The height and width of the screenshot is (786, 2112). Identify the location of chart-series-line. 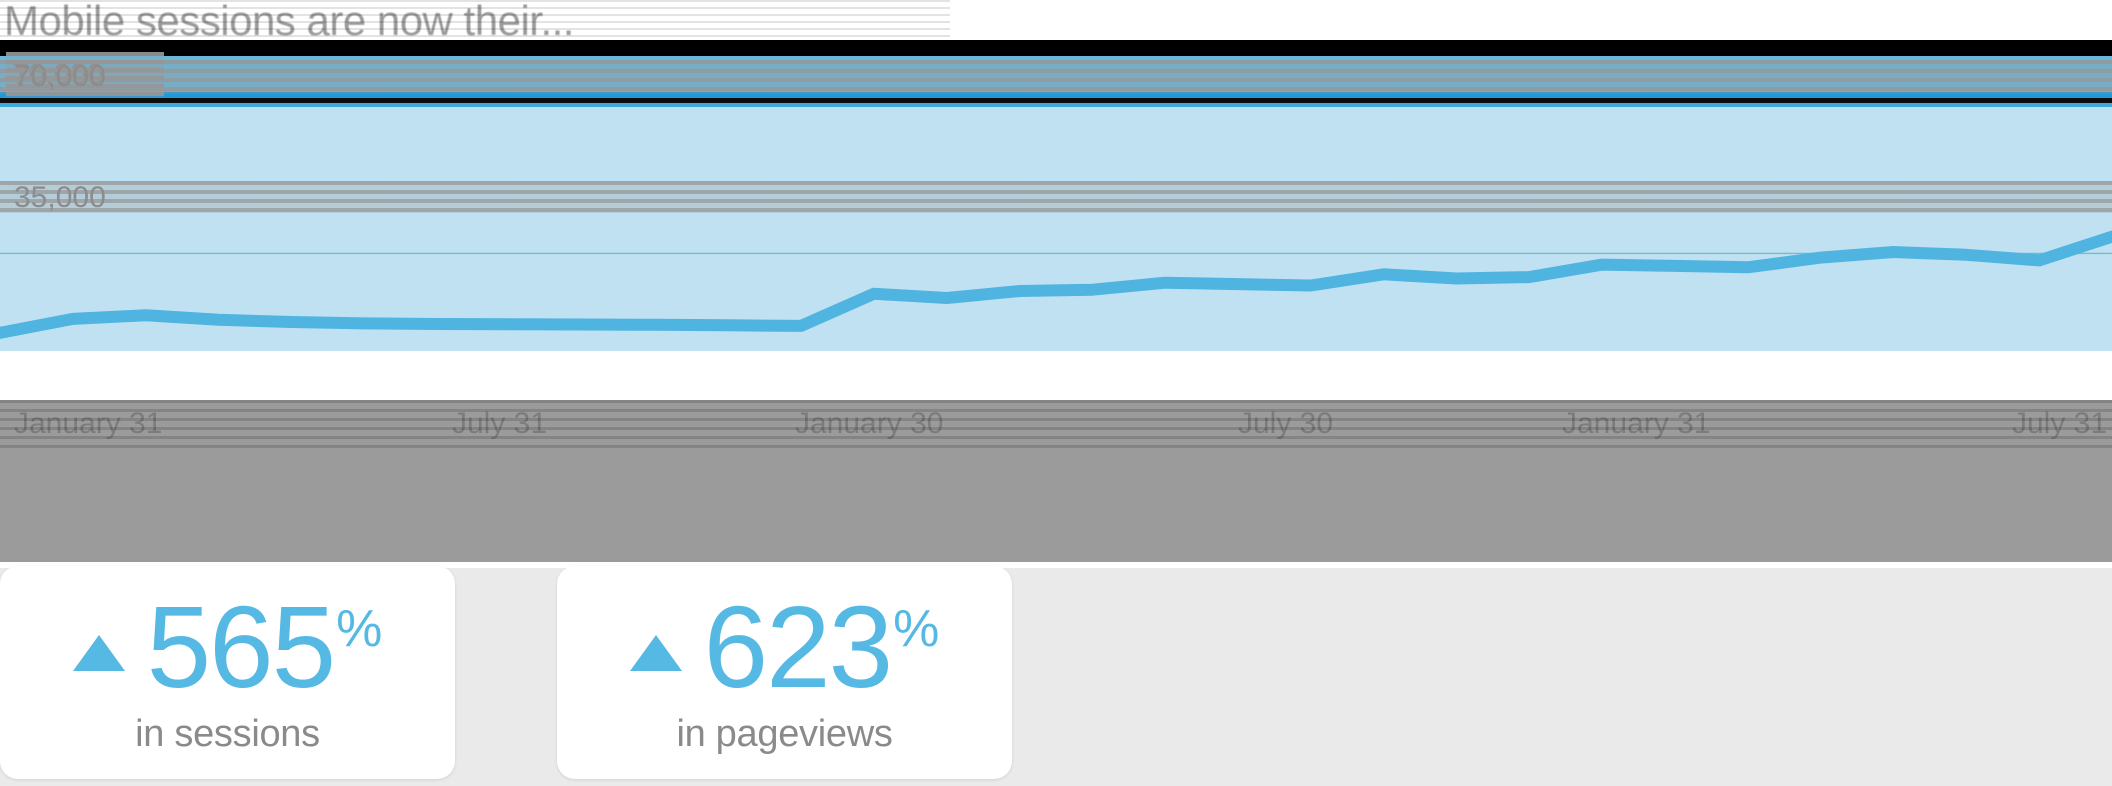
(1056, 284).